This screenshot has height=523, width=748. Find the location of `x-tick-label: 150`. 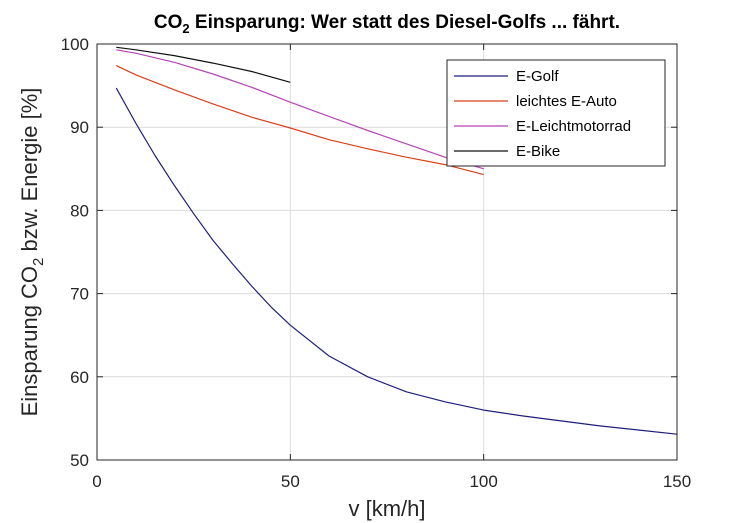

x-tick-label: 150 is located at coordinates (677, 481).